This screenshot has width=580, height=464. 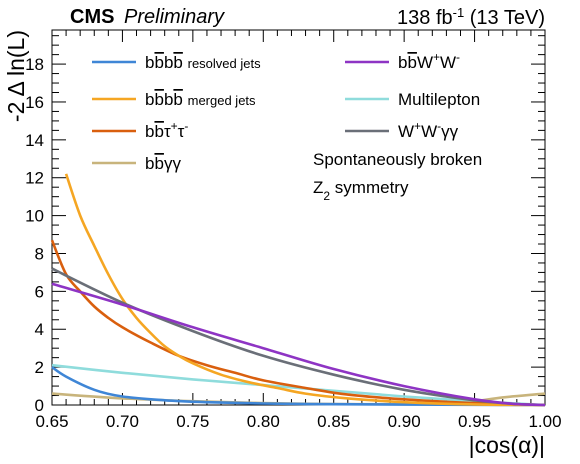 I want to click on x-tick-label: 0.75, so click(x=192, y=421).